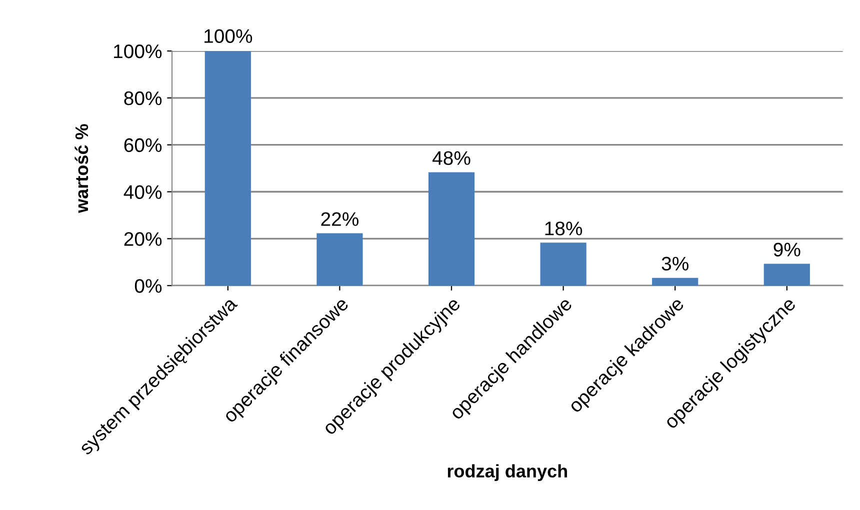  Describe the element at coordinates (451, 158) in the screenshot. I see `data-label: 48%` at that location.